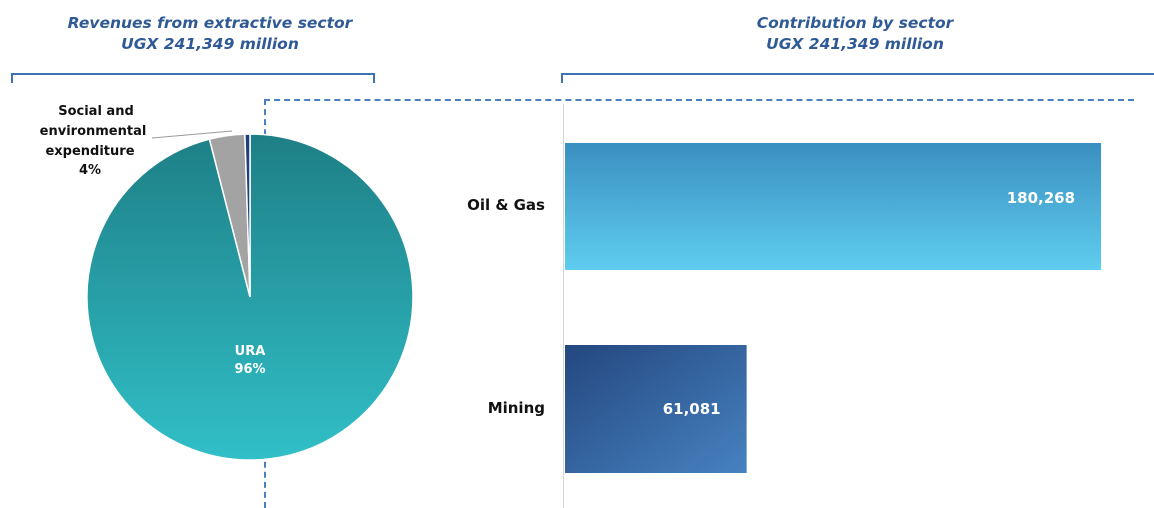 The width and height of the screenshot is (1154, 508). I want to click on pie-leader-line, so click(192, 134).